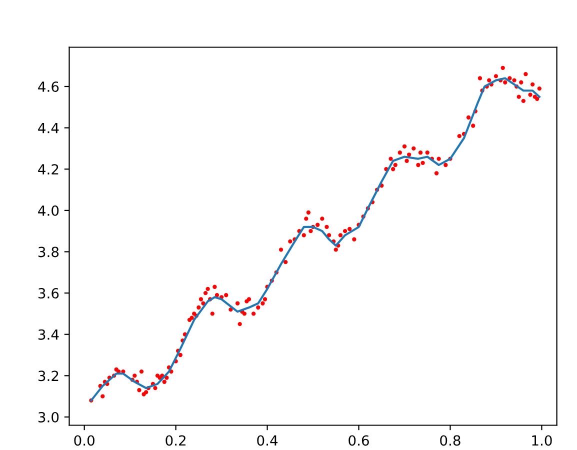 The height and width of the screenshot is (450, 577). What do you see at coordinates (48, 334) in the screenshot?
I see `y-tick-label: 3.4` at bounding box center [48, 334].